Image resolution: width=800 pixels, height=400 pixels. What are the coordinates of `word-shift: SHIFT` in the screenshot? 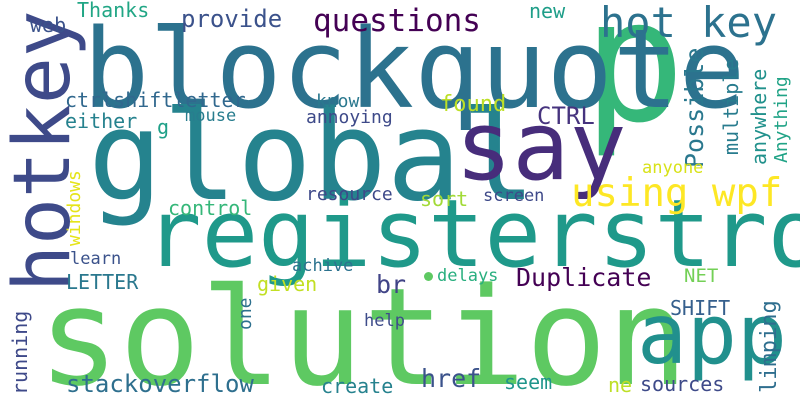 It's located at (700, 308).